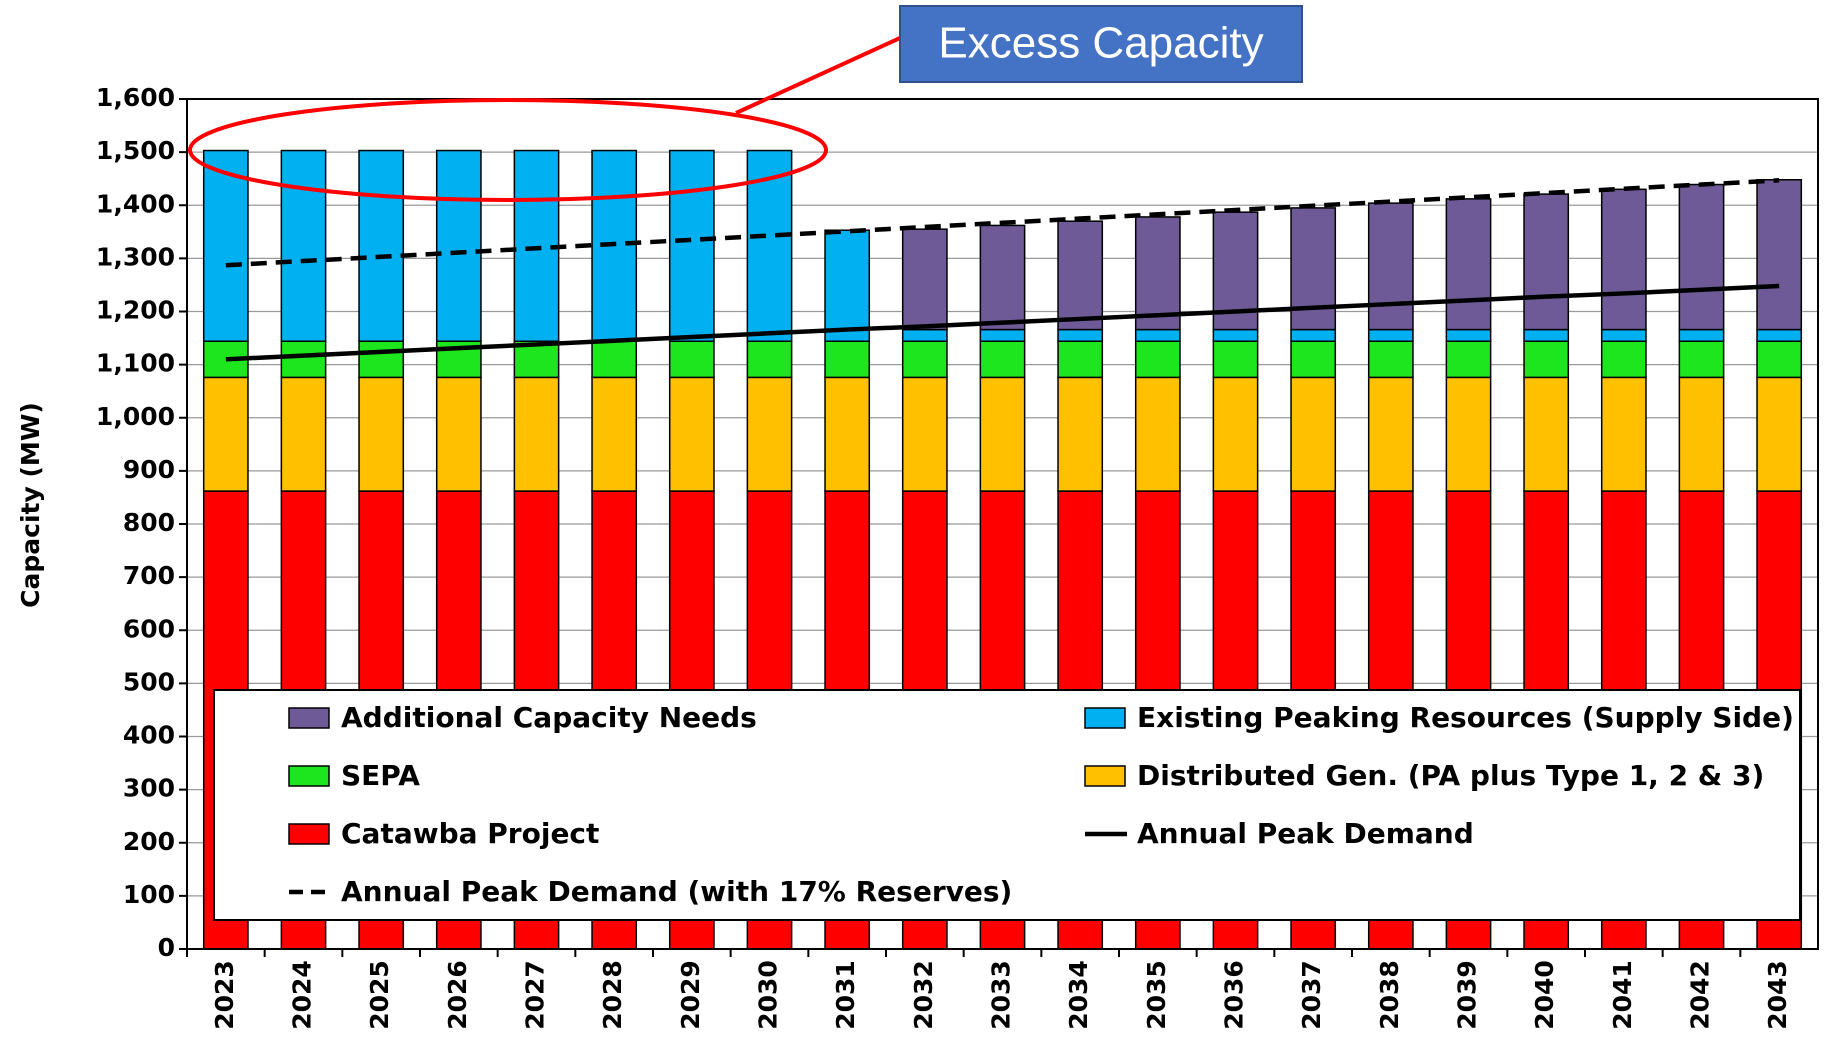 This screenshot has height=1045, width=1833. What do you see at coordinates (149, 469) in the screenshot?
I see `y-tick-label: 900` at bounding box center [149, 469].